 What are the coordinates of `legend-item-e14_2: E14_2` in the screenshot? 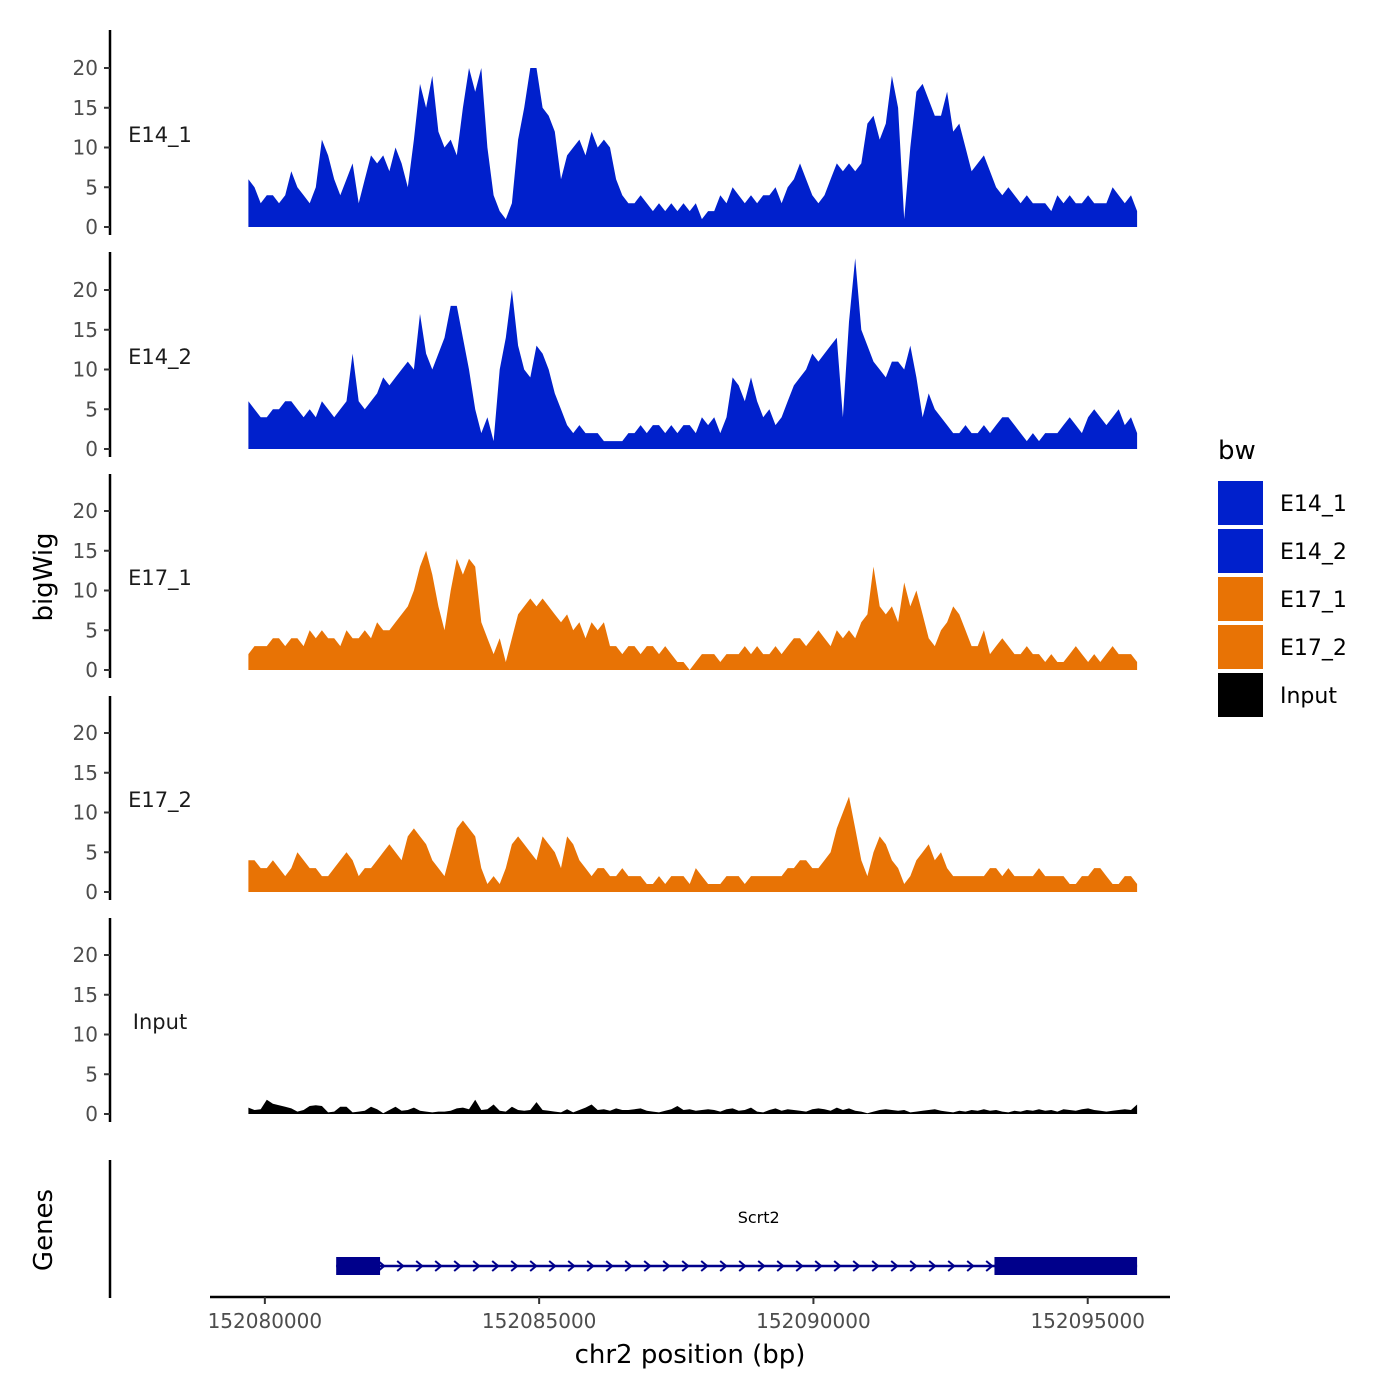 It's located at (1282, 551).